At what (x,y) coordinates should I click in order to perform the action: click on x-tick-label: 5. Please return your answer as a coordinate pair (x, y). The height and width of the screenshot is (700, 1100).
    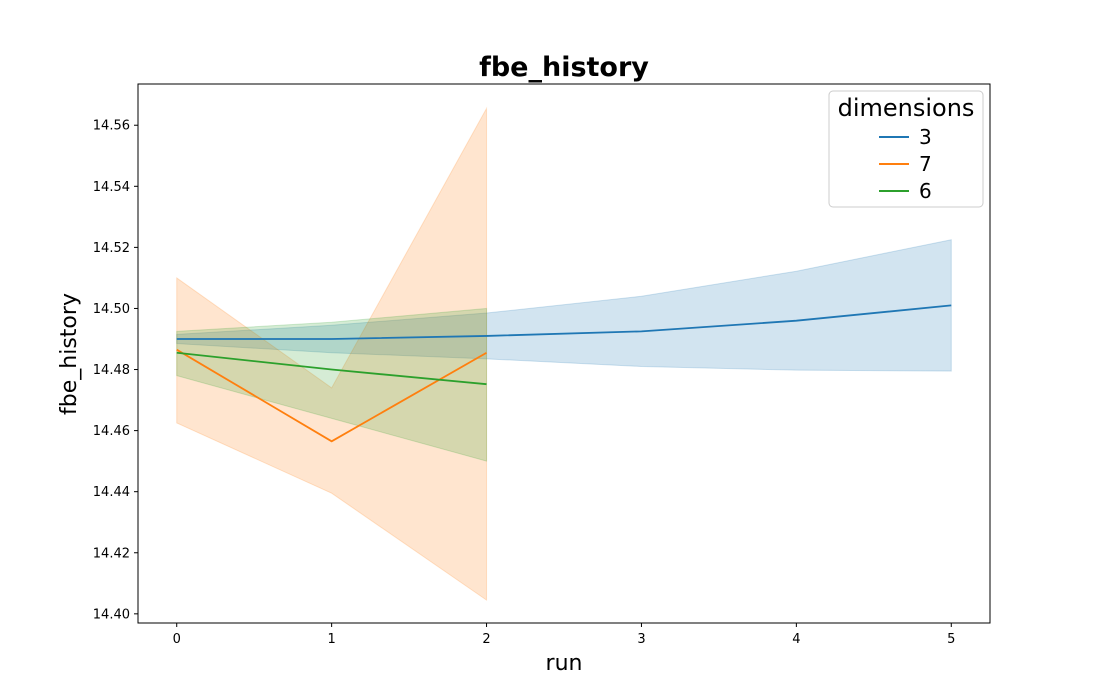
    Looking at the image, I should click on (951, 639).